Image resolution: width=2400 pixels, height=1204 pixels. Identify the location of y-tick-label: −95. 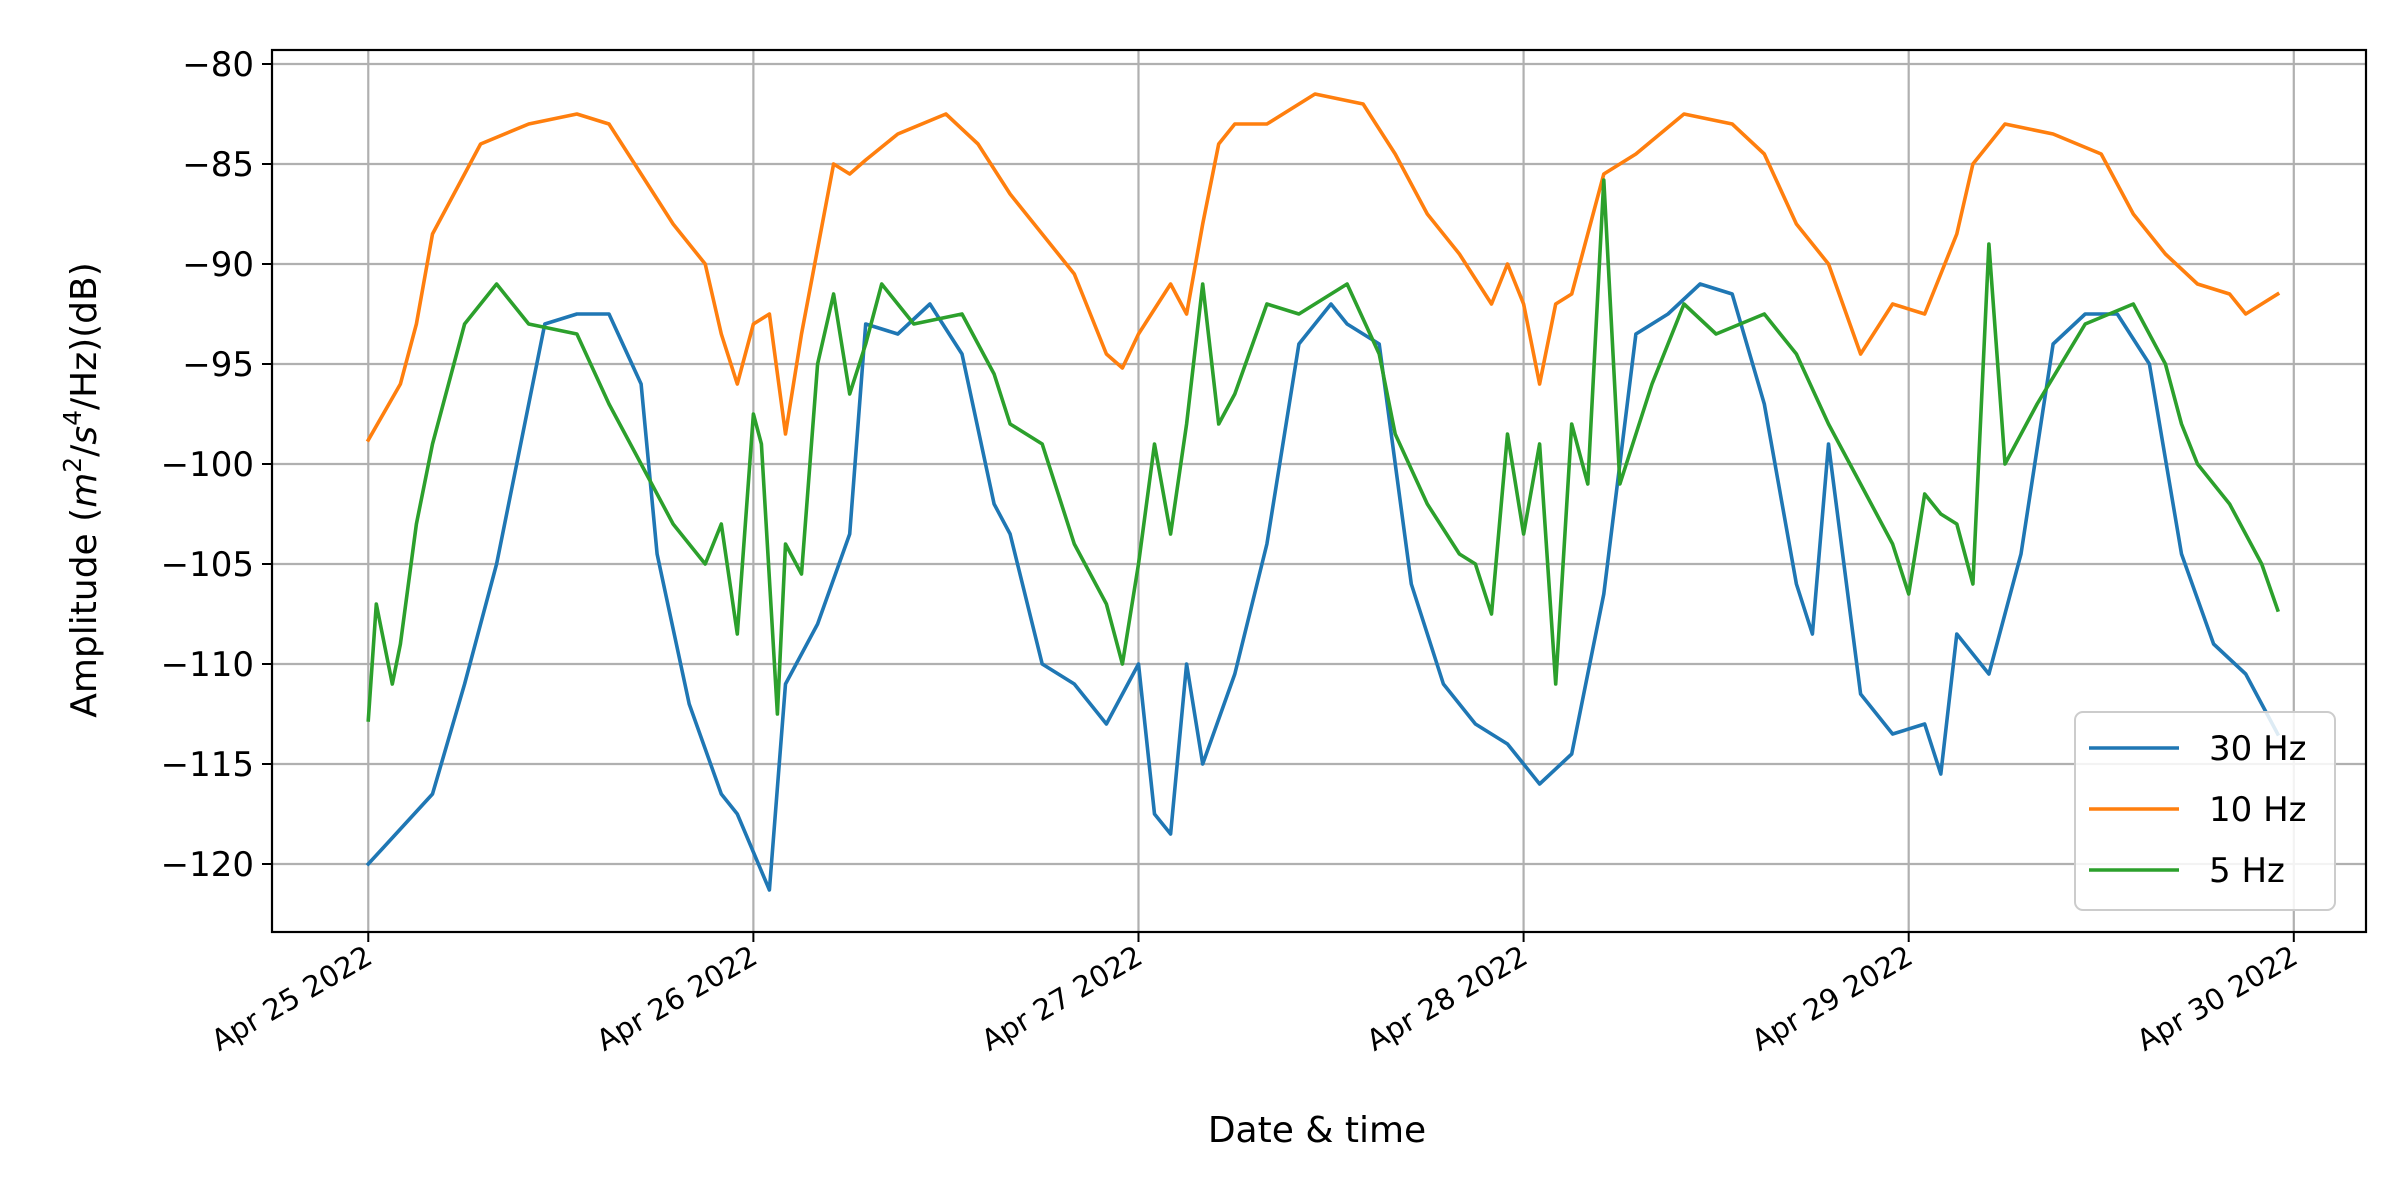
(218, 365).